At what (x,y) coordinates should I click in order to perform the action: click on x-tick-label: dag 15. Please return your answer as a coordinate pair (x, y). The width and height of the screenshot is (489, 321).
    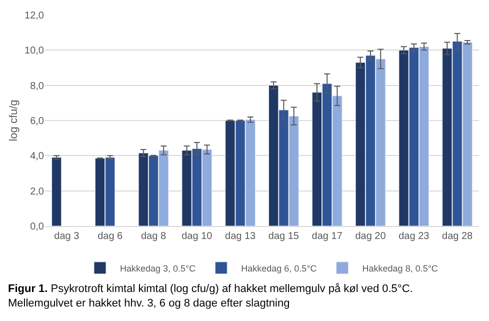
    Looking at the image, I should click on (284, 236).